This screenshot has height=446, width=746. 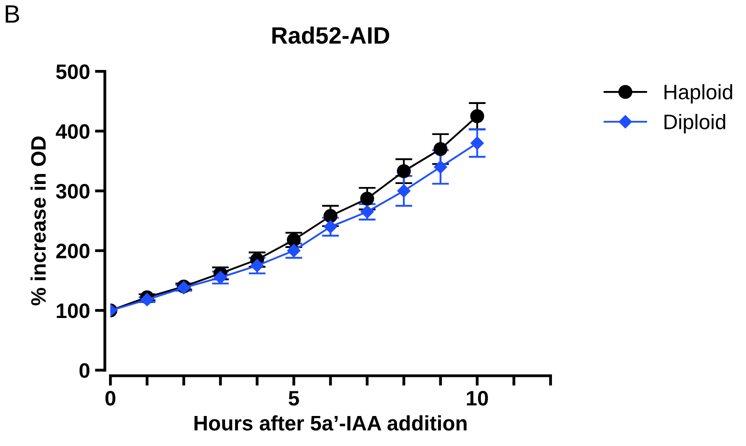 What do you see at coordinates (73, 251) in the screenshot?
I see `y-tick-label: 200` at bounding box center [73, 251].